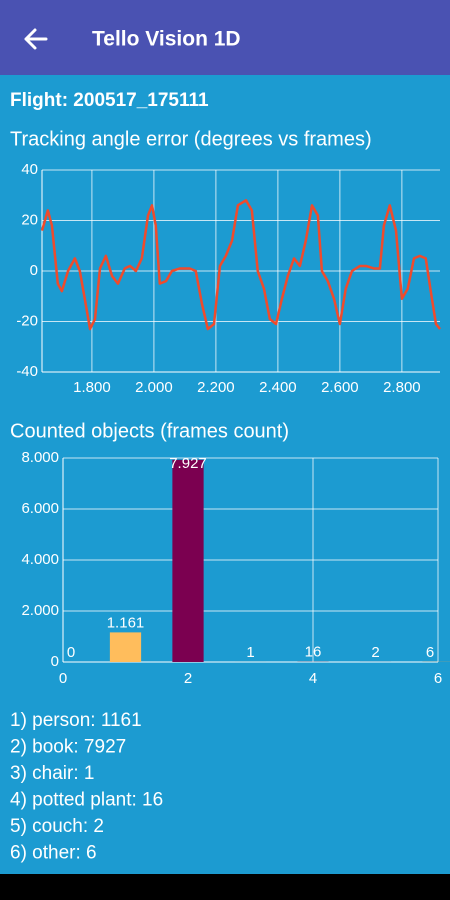  Describe the element at coordinates (86, 800) in the screenshot. I see `summary-line: 4) potted plant: 16` at that location.